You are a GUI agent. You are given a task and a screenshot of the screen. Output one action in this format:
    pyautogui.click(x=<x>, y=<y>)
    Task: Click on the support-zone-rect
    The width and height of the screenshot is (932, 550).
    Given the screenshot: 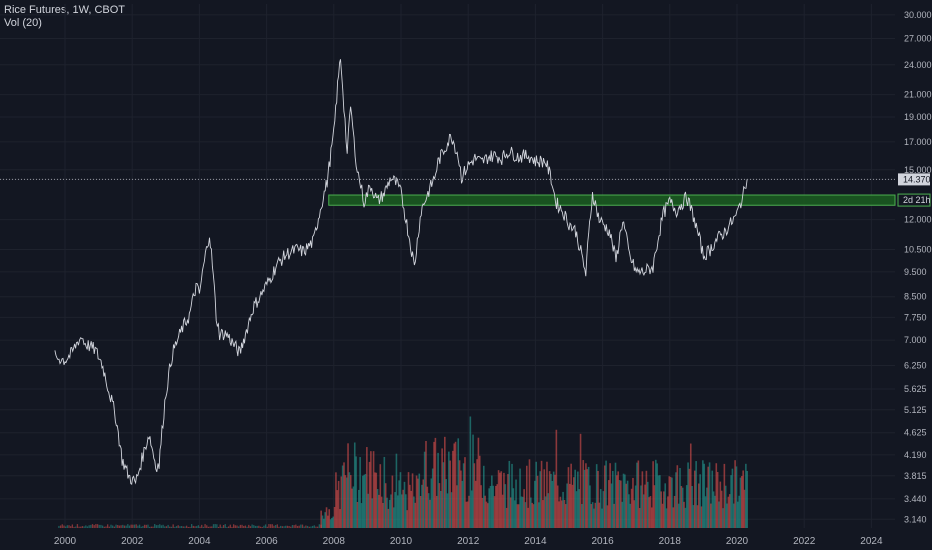 What is the action you would take?
    pyautogui.click(x=612, y=200)
    